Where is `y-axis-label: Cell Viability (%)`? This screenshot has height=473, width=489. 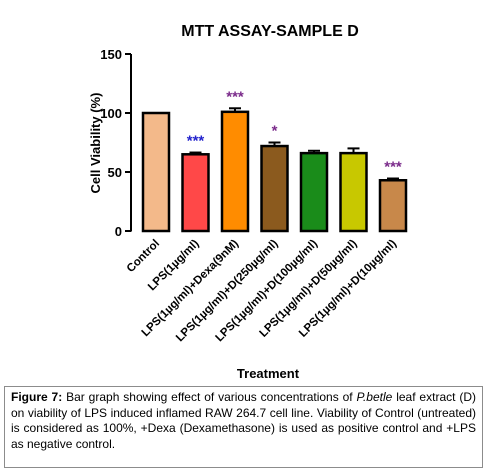 y-axis-label: Cell Viability (%) is located at coordinates (95, 143).